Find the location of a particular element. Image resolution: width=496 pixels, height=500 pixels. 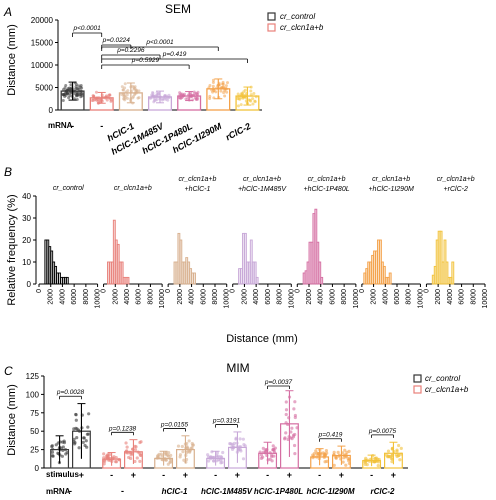

panel-b-group-subtitle: +hClC-1M485V is located at coordinates (262, 189).